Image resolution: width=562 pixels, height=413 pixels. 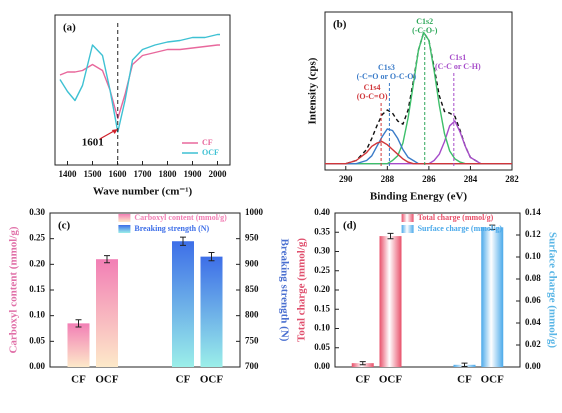 I want to click on annotation: C1s1, so click(x=457, y=57).